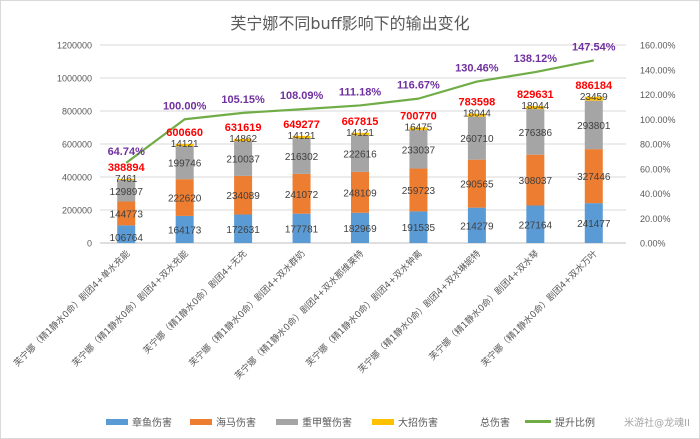 This screenshot has width=700, height=439. I want to click on x-tick-label: 芙宁娜（精1静水0命）剧团4+双水钟离, so click(363, 308).